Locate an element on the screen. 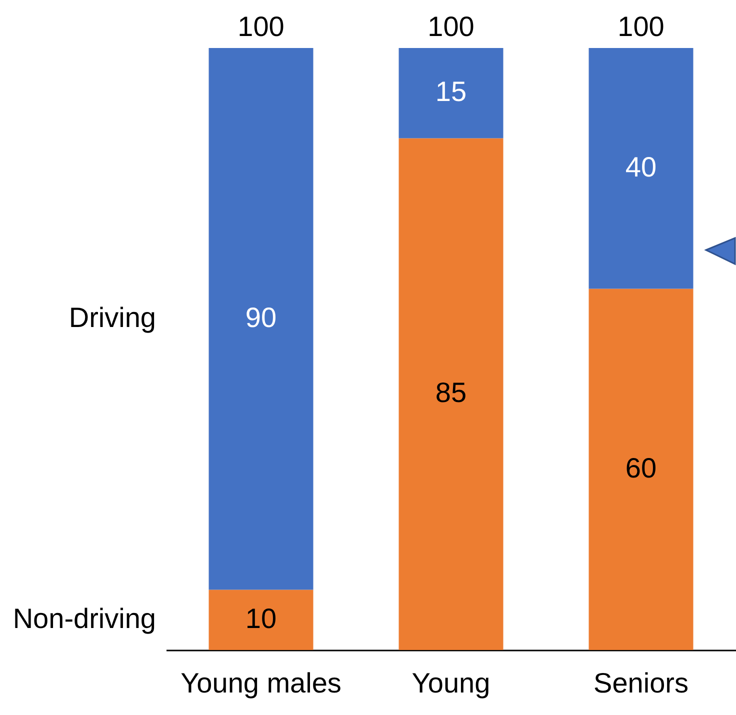  data-label: 60 is located at coordinates (641, 468).